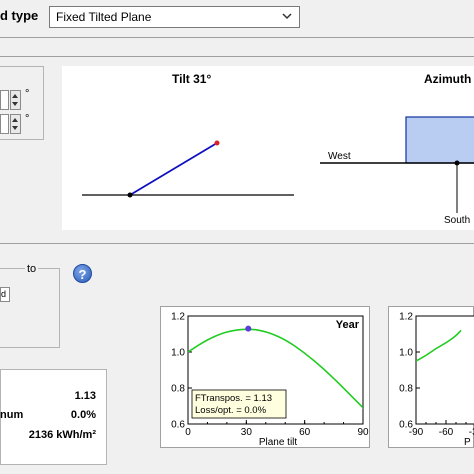 This screenshot has width=474, height=474. I want to click on field-type-label: d type, so click(19, 15).